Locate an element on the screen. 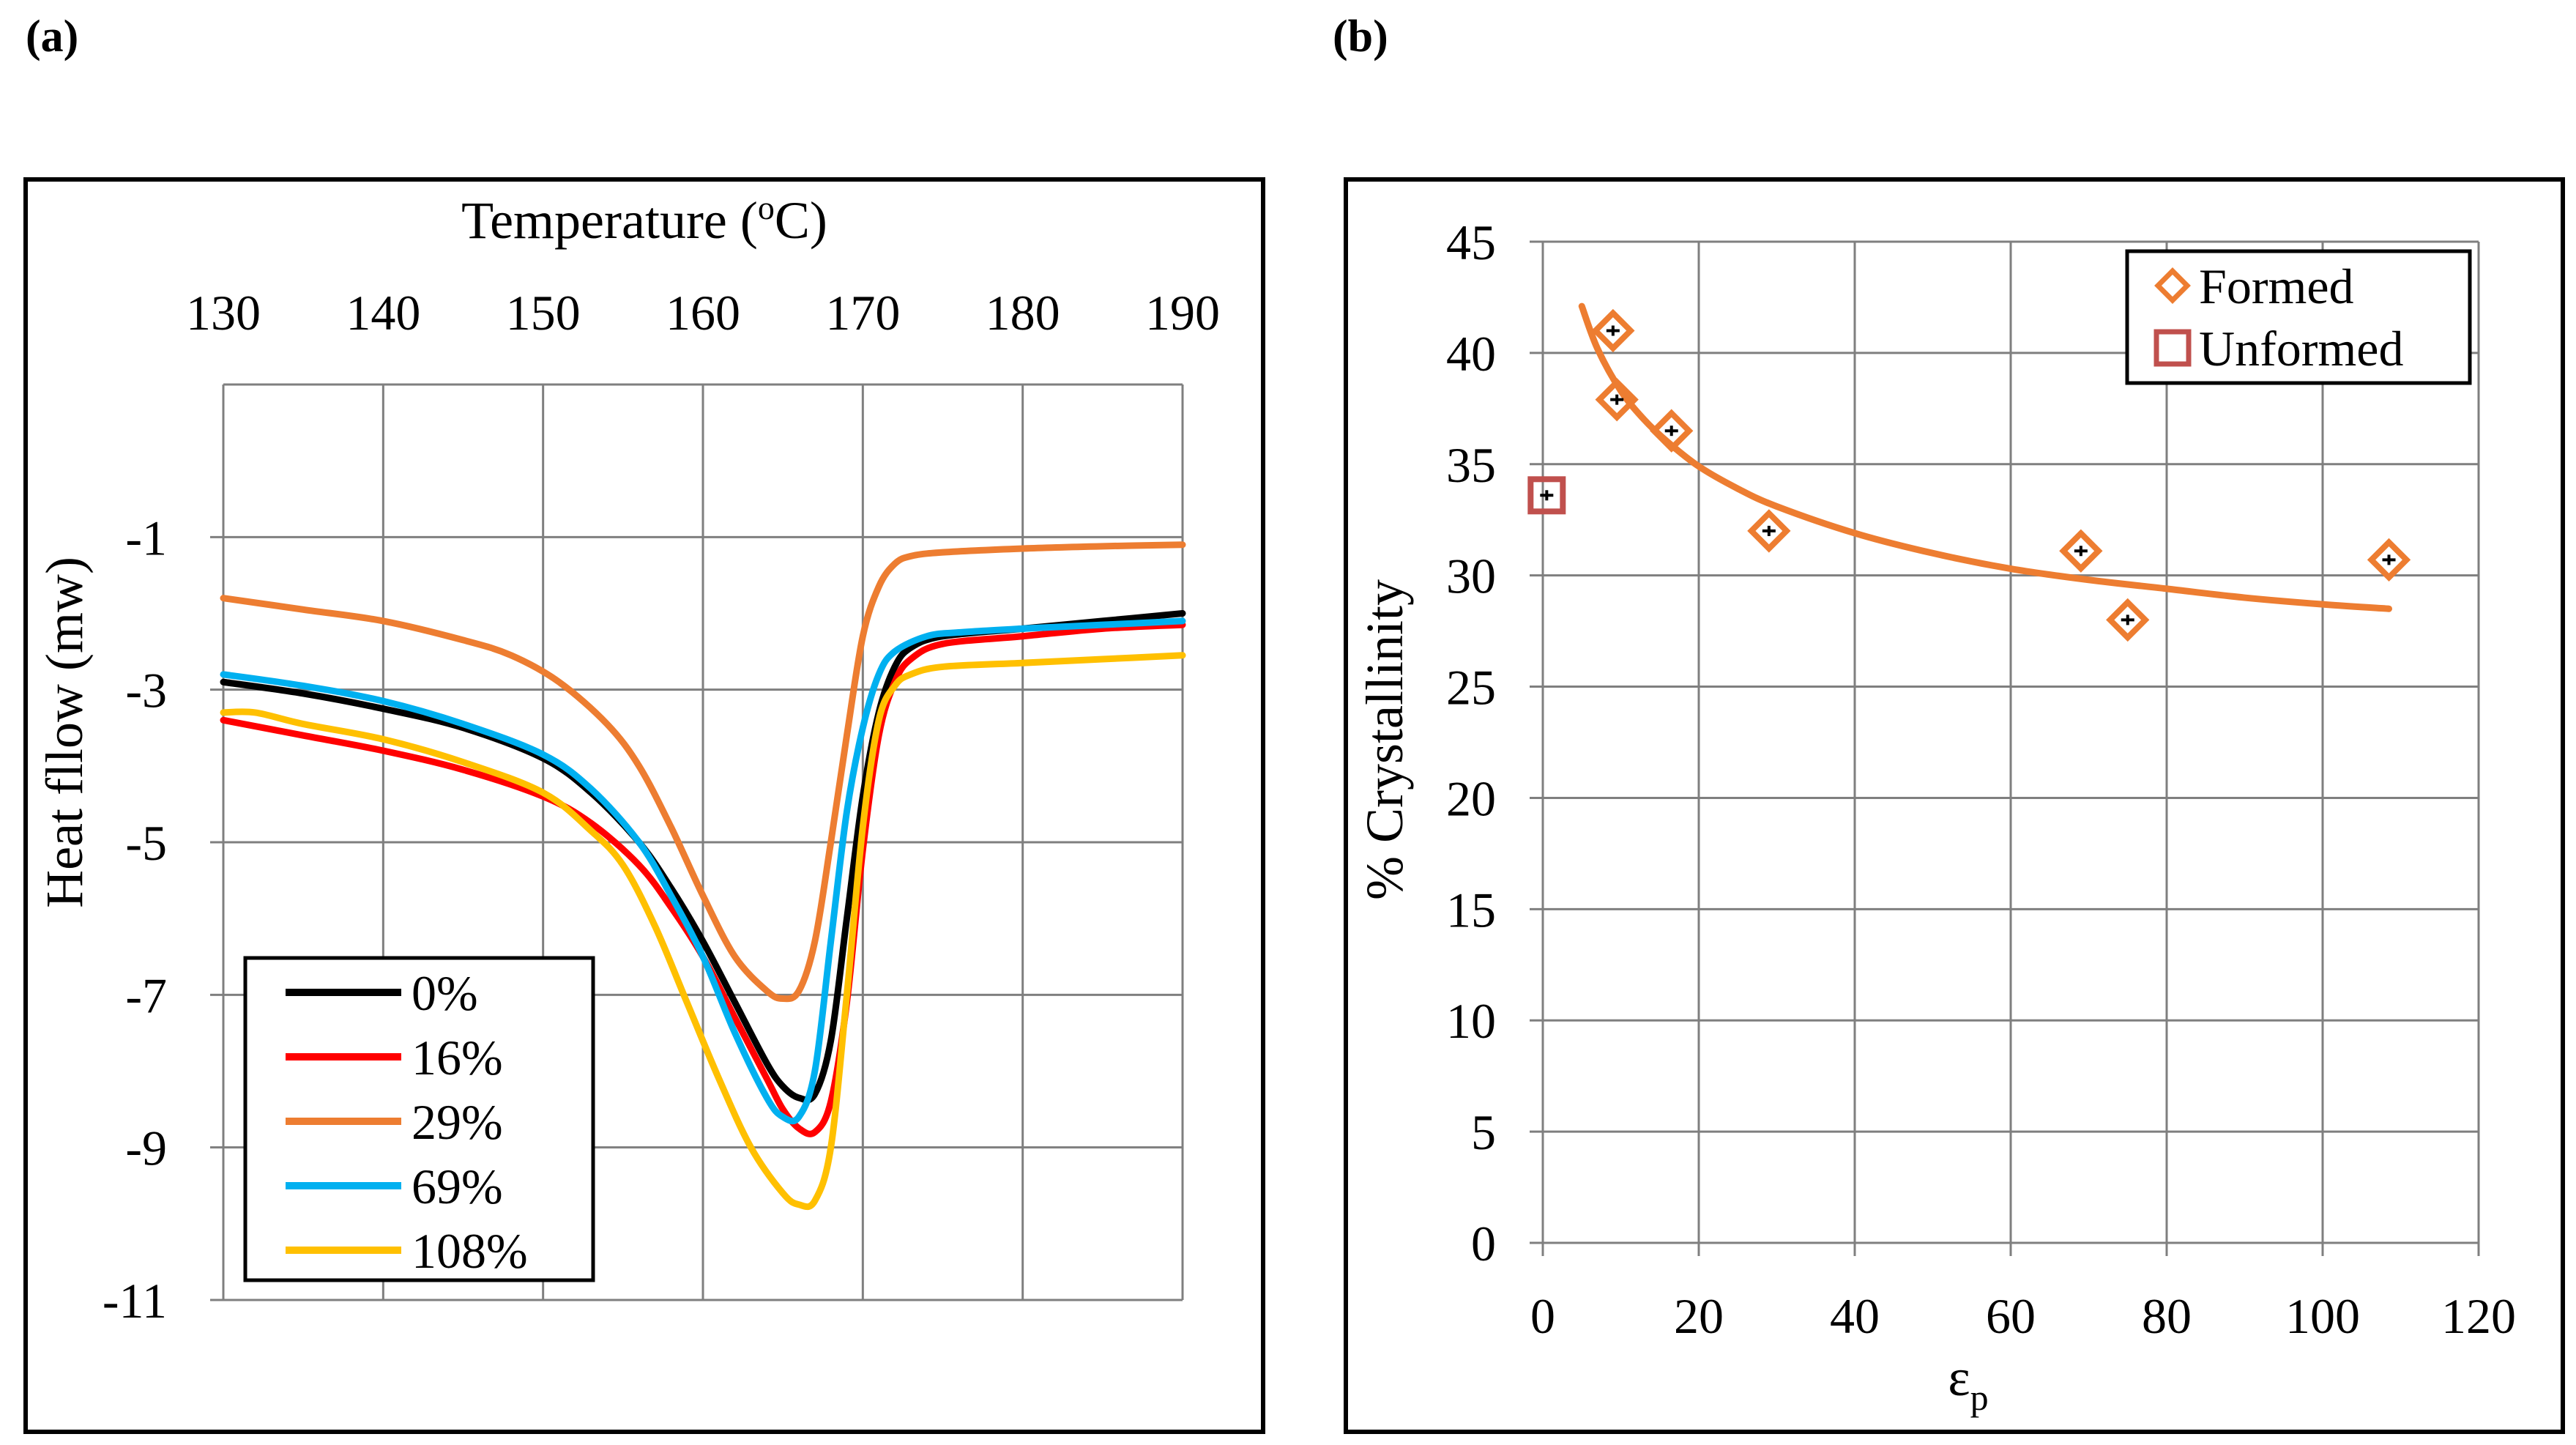 The height and width of the screenshot is (1445, 2576). chart-a-ytick-label: -5 is located at coordinates (146, 843).